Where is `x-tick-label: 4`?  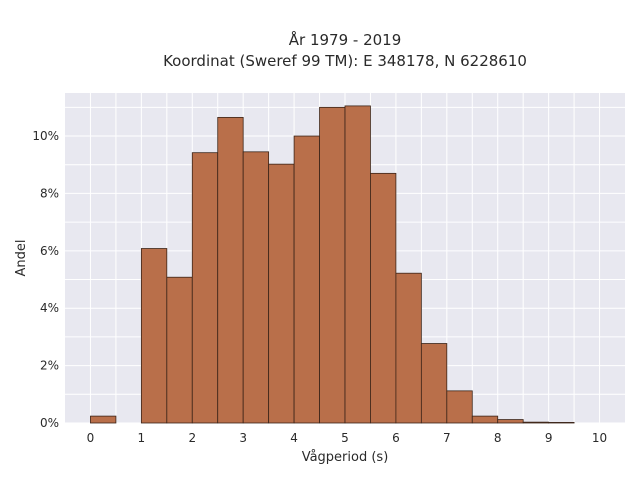 x-tick-label: 4 is located at coordinates (294, 438).